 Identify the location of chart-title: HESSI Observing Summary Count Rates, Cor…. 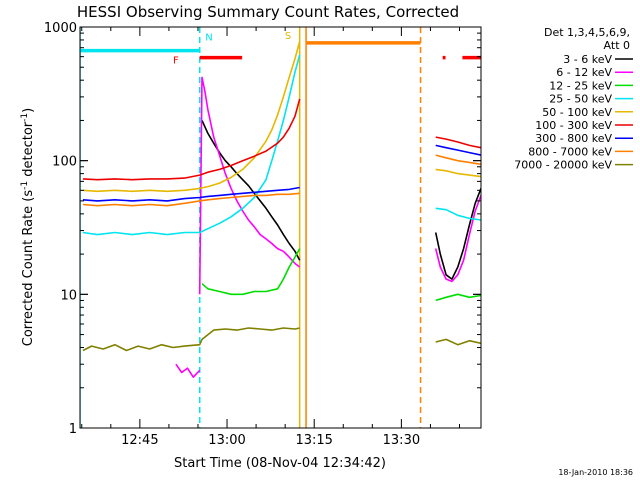
(268, 12).